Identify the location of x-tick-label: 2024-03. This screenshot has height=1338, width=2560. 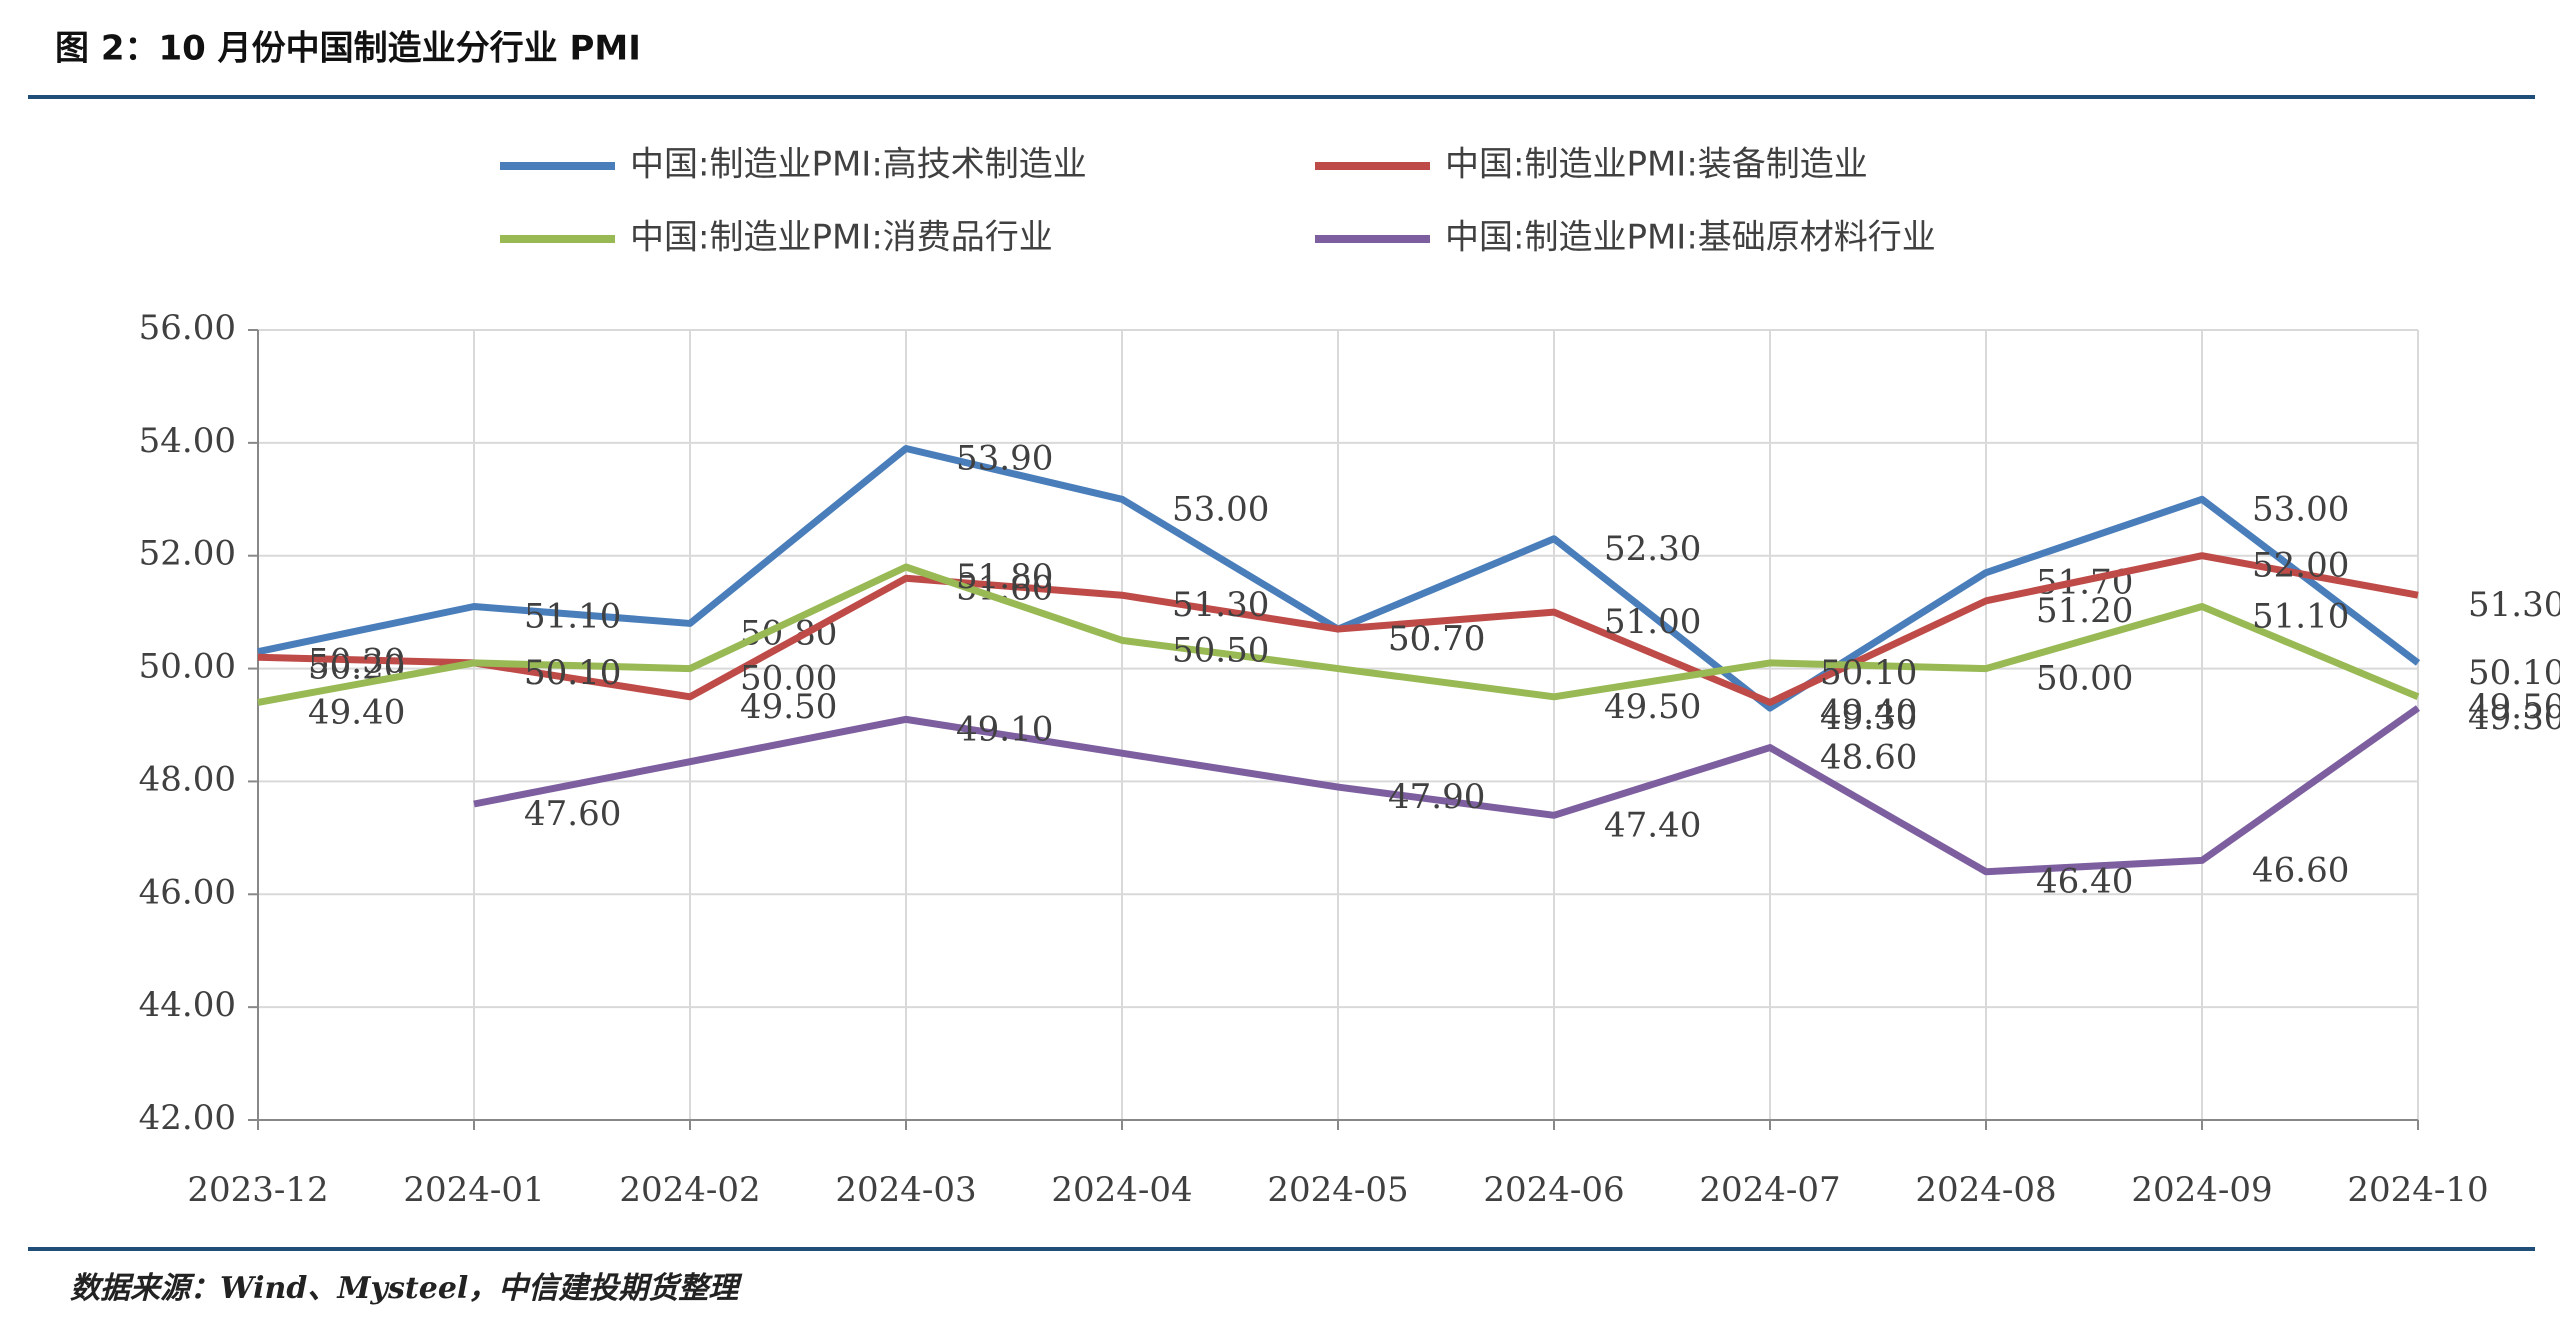
(905, 1190).